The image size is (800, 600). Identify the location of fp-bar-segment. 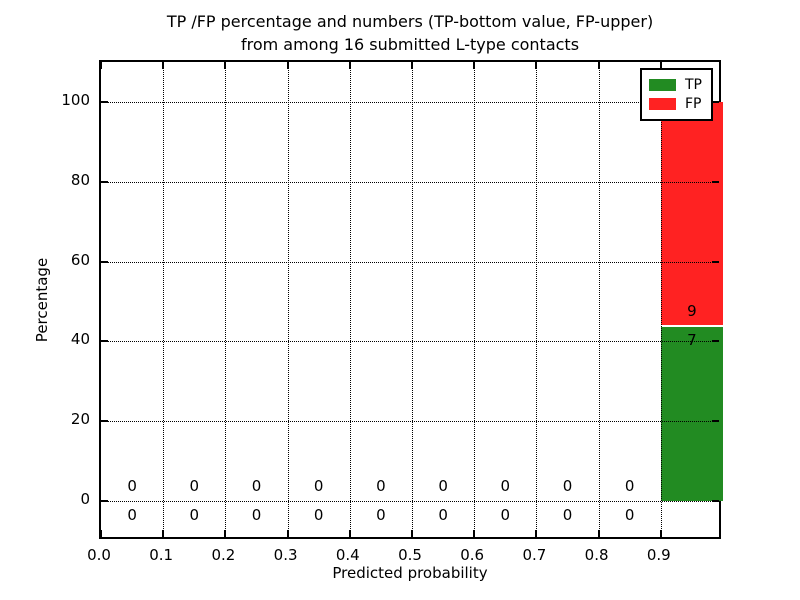
(691, 214).